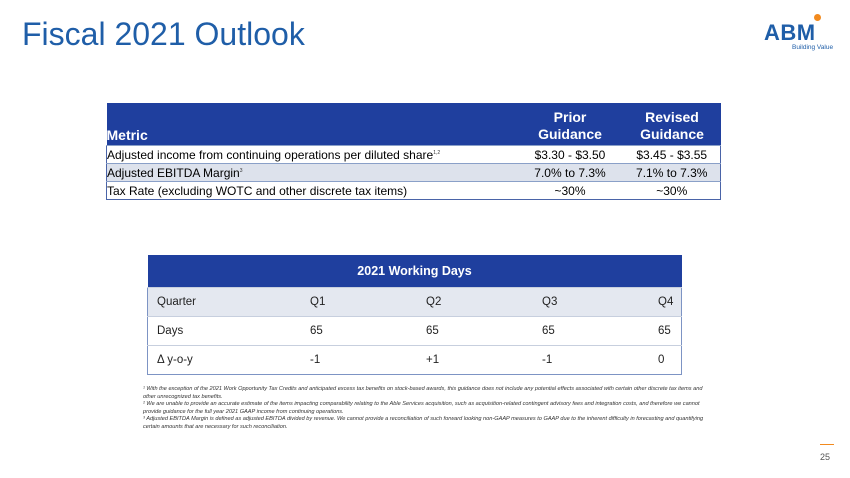 Image resolution: width=850 pixels, height=478 pixels. Describe the element at coordinates (672, 154) in the screenshot. I see `revised-cell: $3.45 - $3.55` at that location.